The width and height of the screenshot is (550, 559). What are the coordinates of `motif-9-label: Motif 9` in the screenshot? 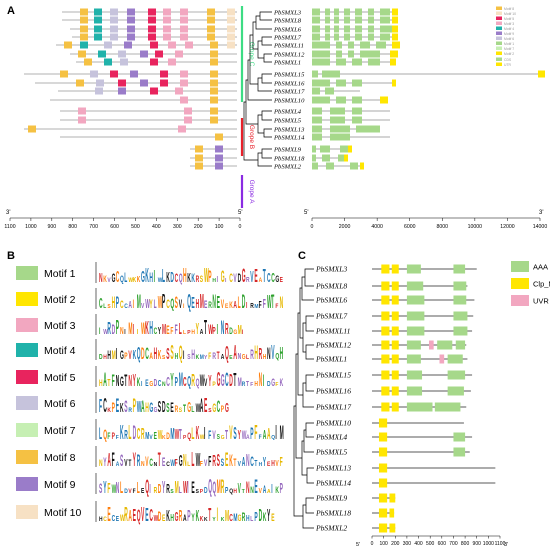 It's located at (60, 485).